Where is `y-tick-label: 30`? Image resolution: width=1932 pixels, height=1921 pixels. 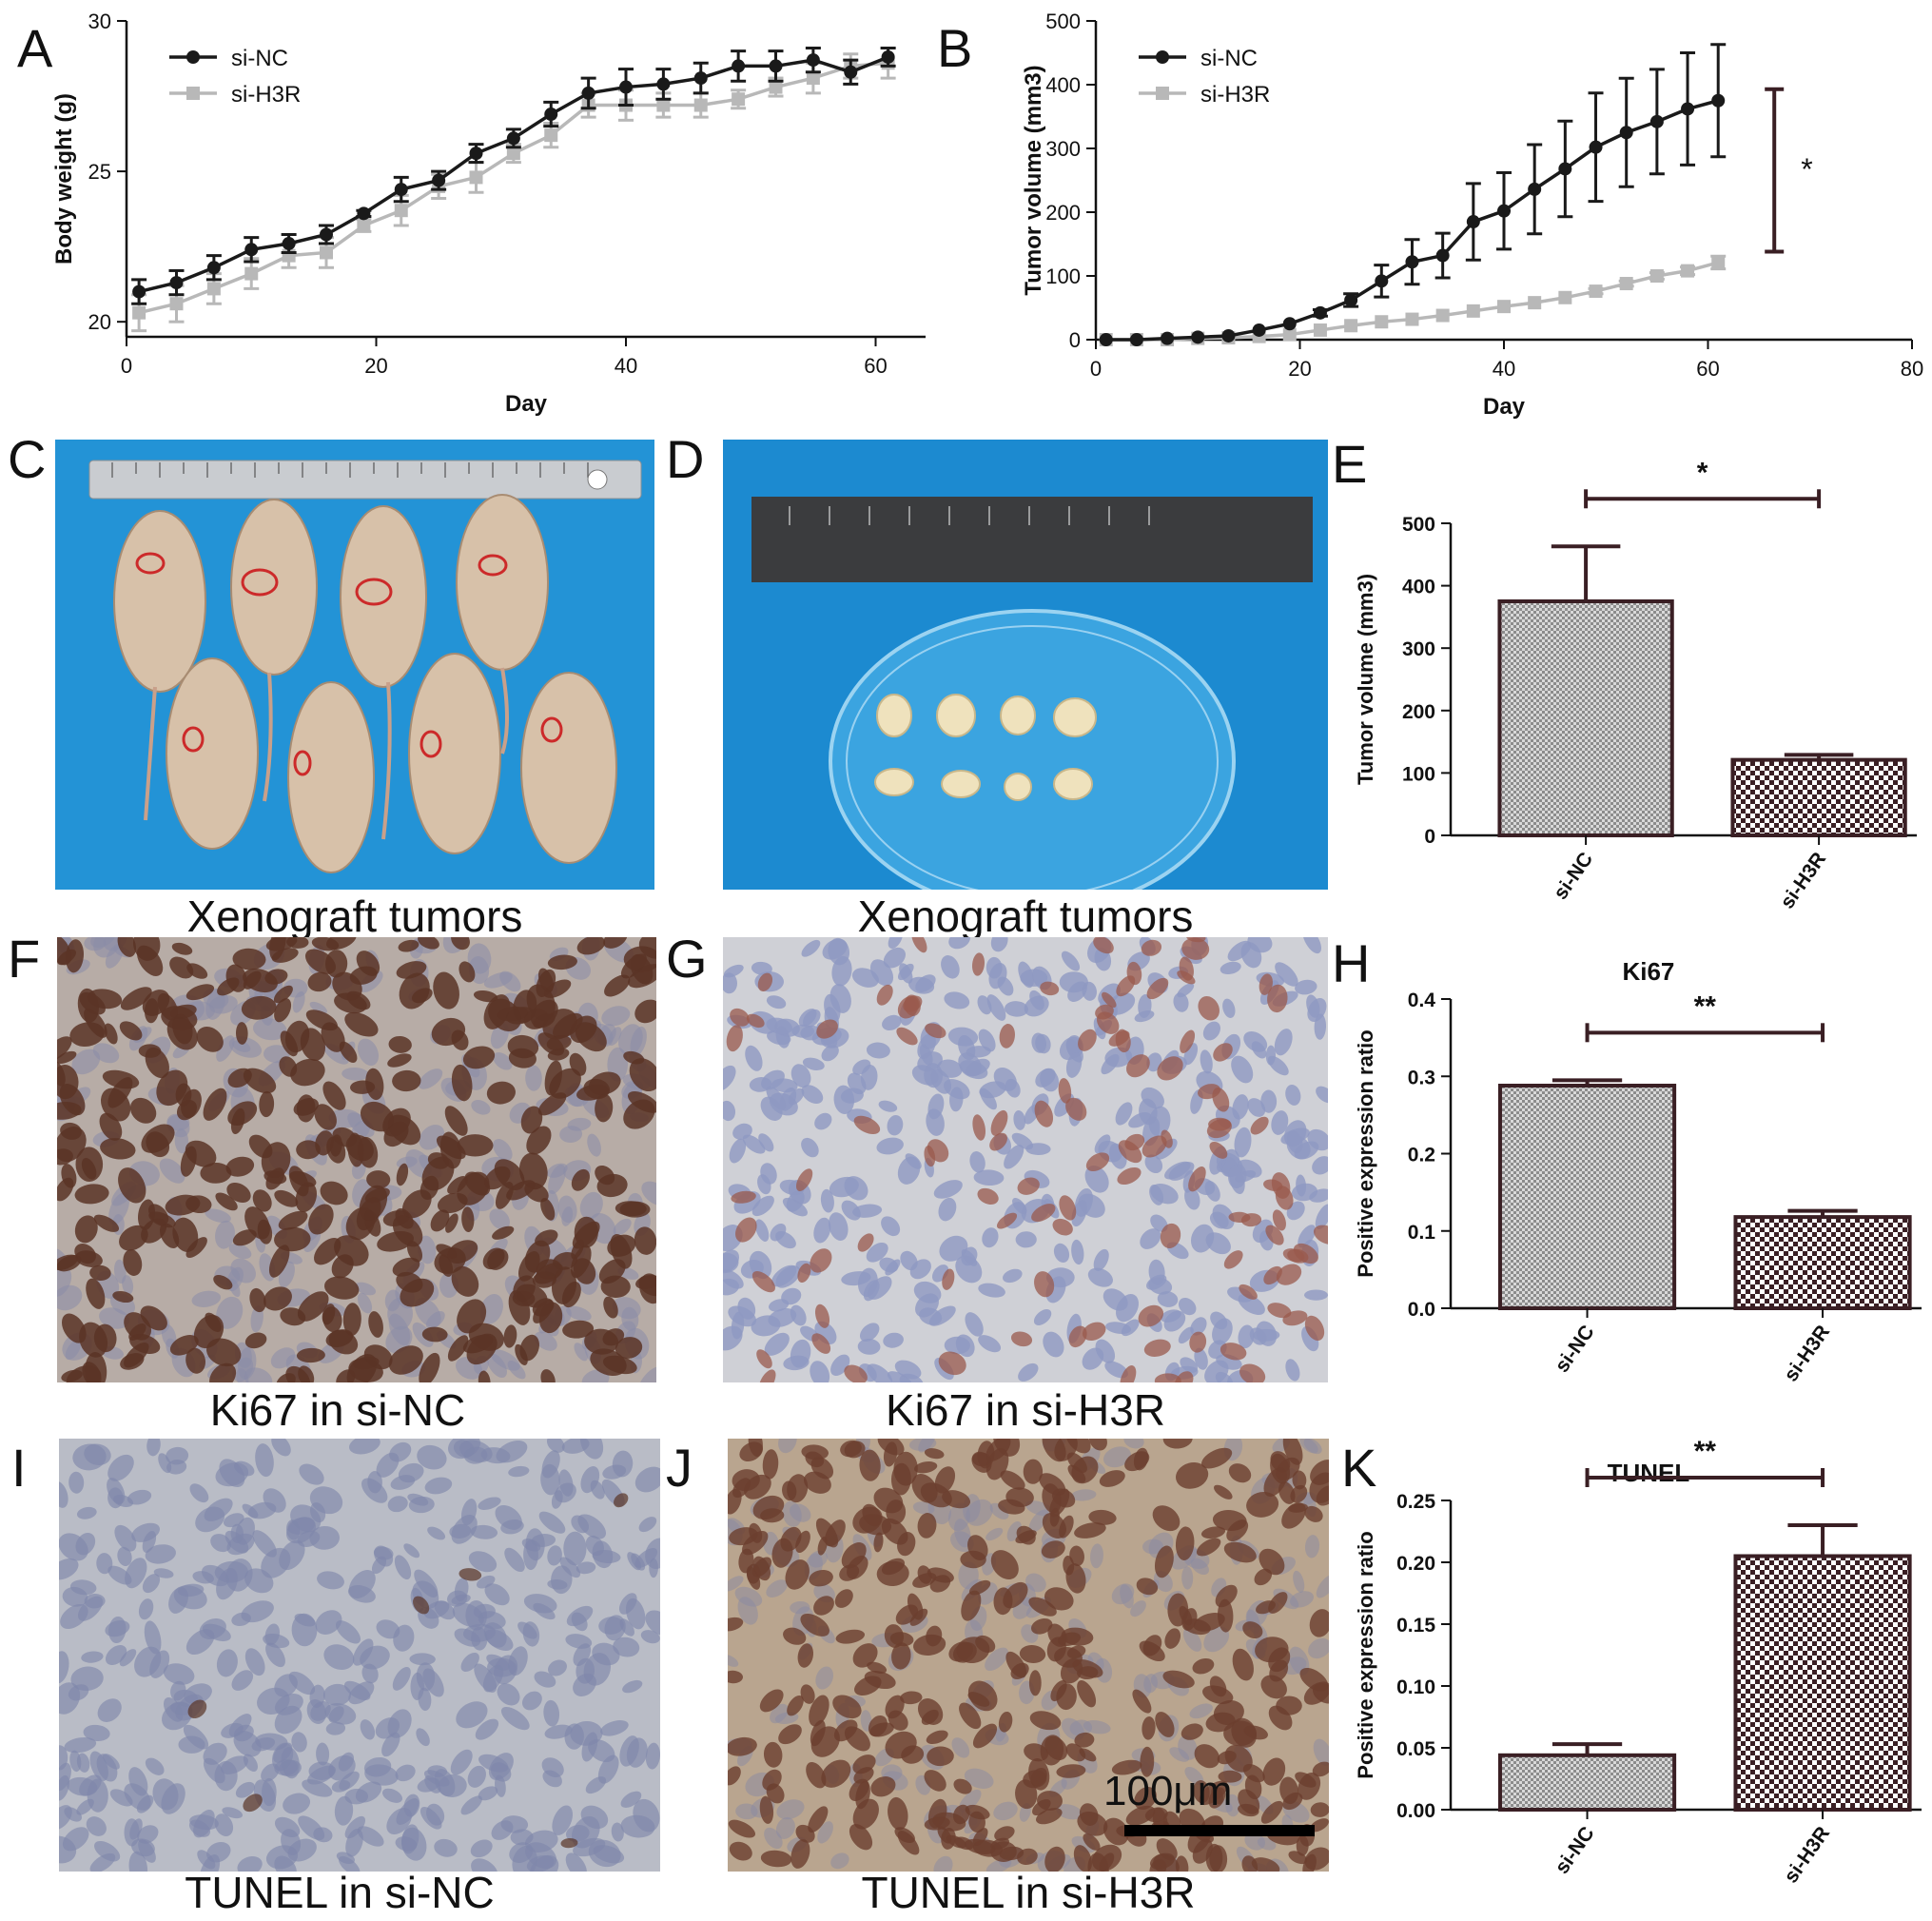 y-tick-label: 30 is located at coordinates (99, 21).